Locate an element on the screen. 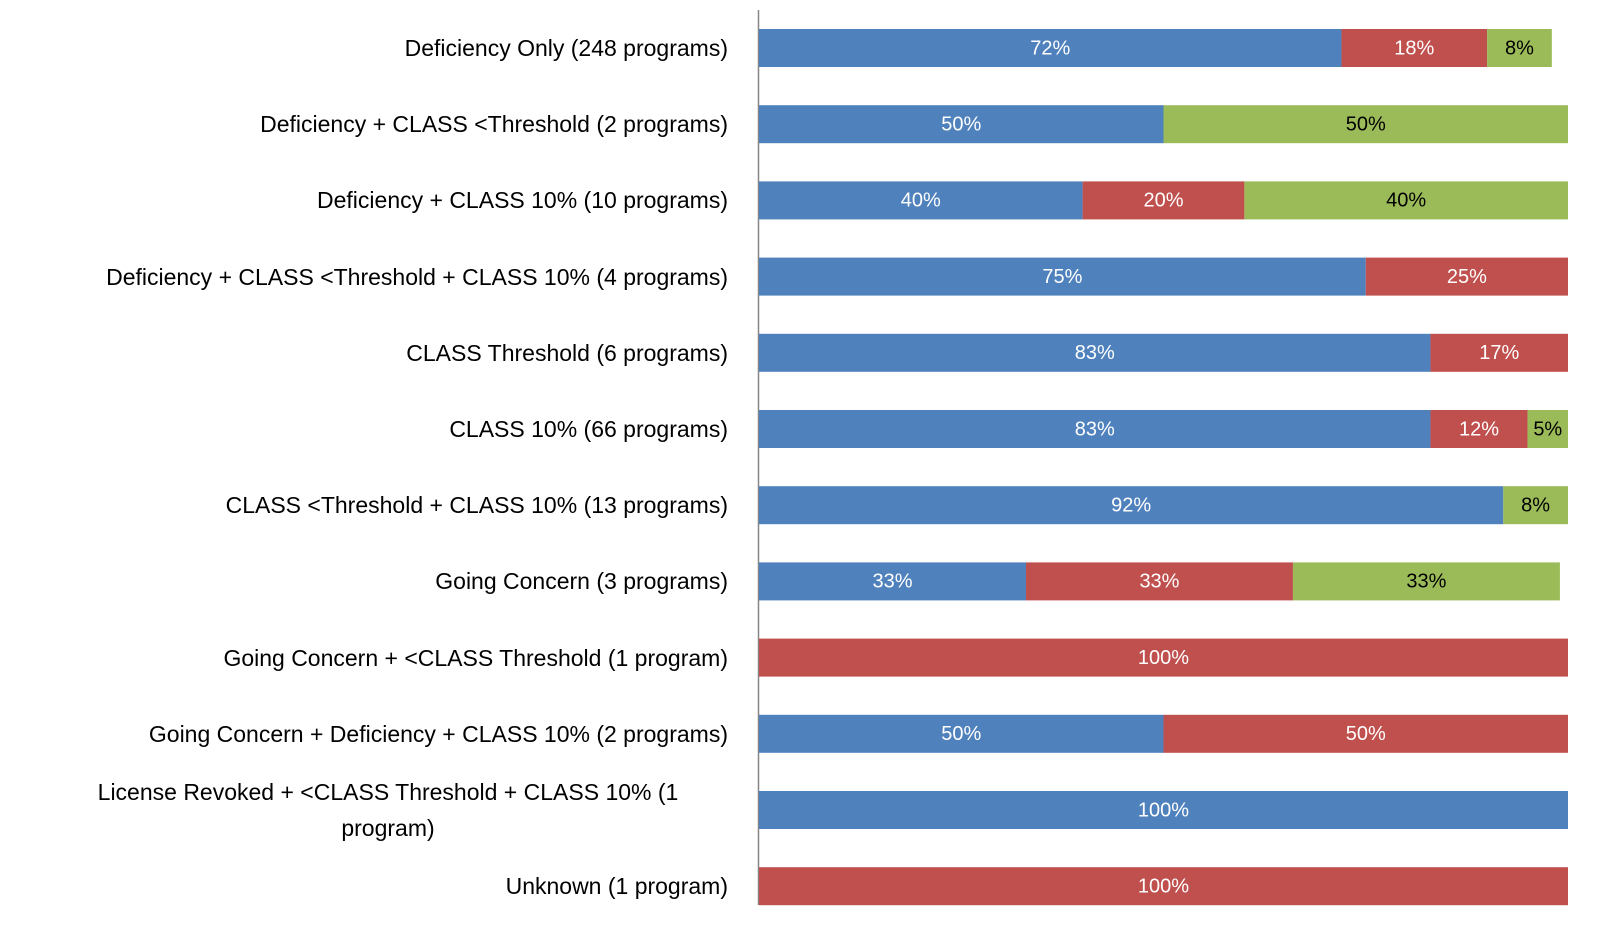 This screenshot has height=933, width=1616. data-label: 72% is located at coordinates (1050, 48).